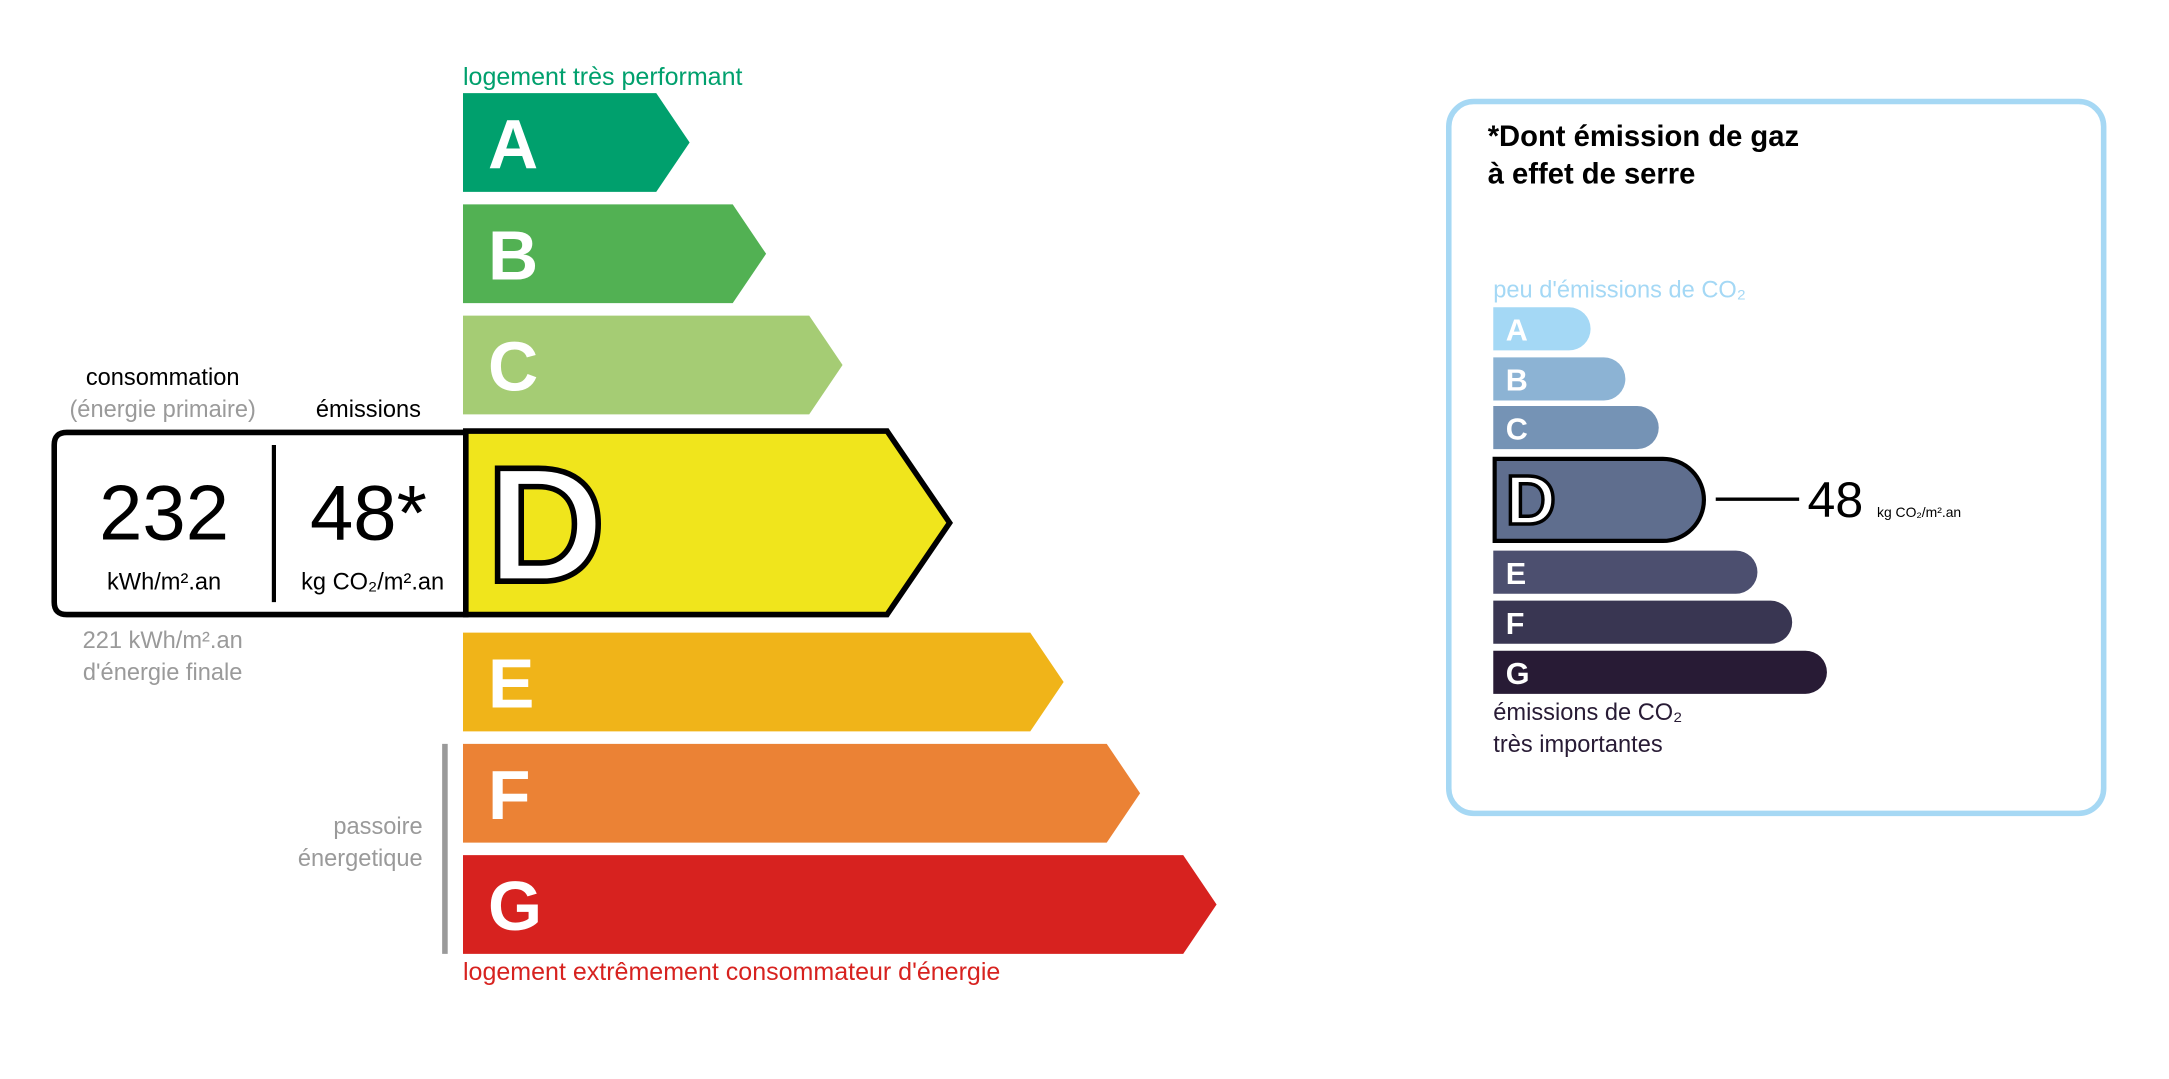 This screenshot has width=2169, height=1079. What do you see at coordinates (513, 144) in the screenshot?
I see `energy-letter: A` at bounding box center [513, 144].